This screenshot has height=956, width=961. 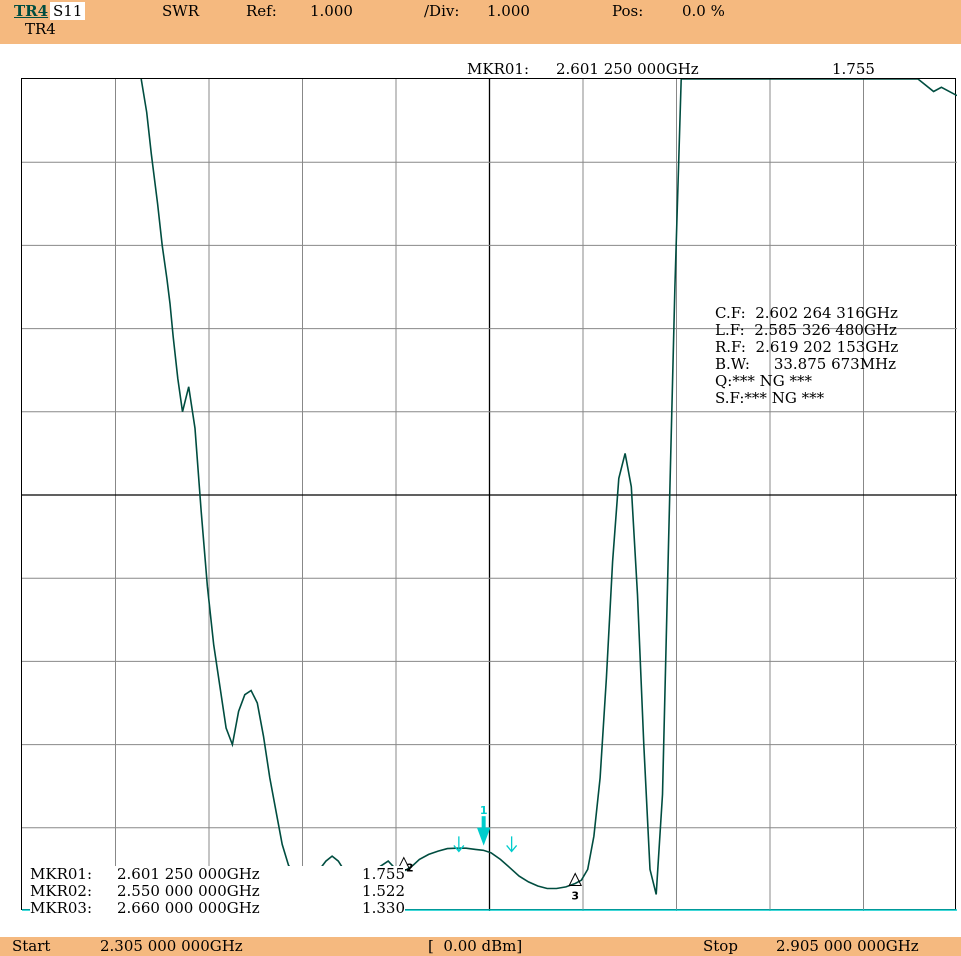 What do you see at coordinates (730, 313) in the screenshot?
I see `cf-label: C.F:` at bounding box center [730, 313].